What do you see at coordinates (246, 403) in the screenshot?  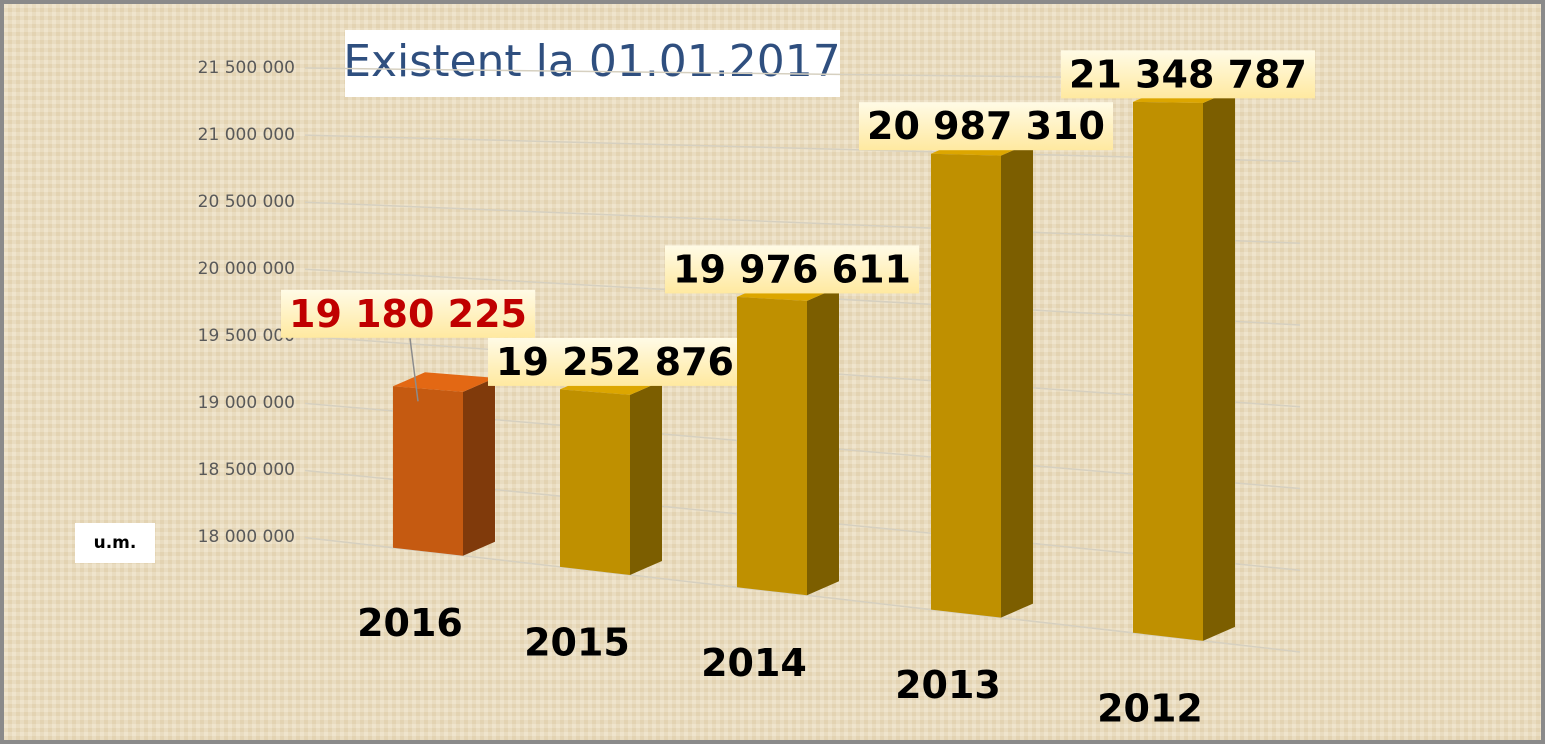 I see `y-tick-label: 19 000 000` at bounding box center [246, 403].